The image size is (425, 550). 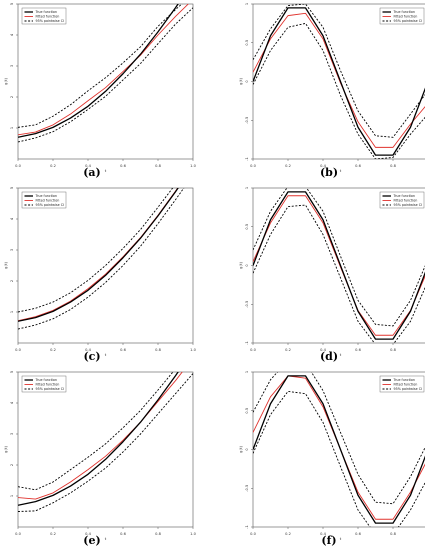 I want to click on plot-frame-e, so click(x=105, y=449).